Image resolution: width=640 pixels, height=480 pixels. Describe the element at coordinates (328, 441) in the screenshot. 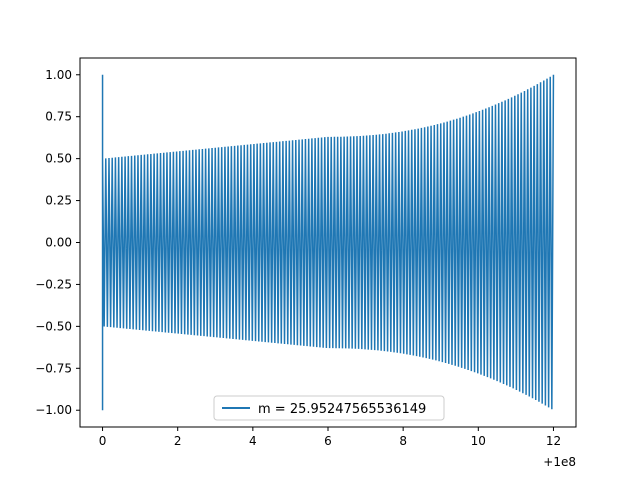

I see `x-tick-label: 6` at that location.